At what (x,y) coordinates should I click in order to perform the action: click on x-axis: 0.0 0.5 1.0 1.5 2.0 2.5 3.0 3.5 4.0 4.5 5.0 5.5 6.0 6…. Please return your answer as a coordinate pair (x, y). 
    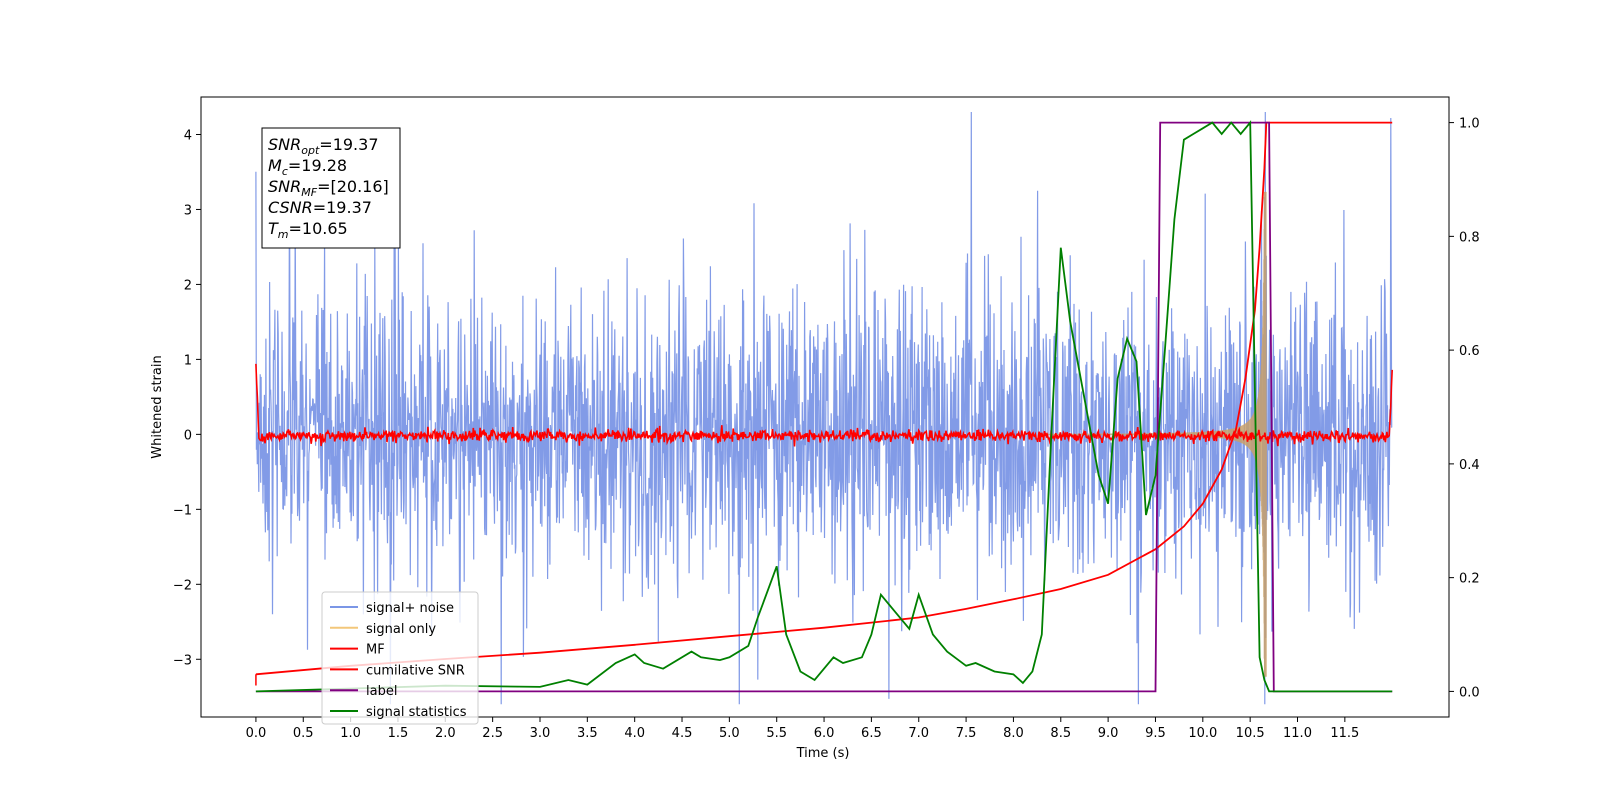
    Looking at the image, I should click on (802, 729).